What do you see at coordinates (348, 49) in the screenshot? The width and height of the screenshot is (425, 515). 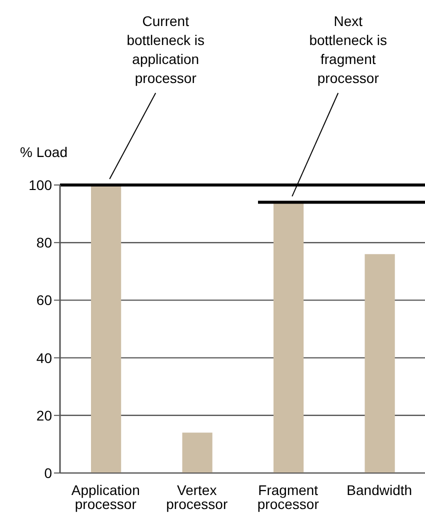 I see `annotation: Next bottleneck is fragment processor` at bounding box center [348, 49].